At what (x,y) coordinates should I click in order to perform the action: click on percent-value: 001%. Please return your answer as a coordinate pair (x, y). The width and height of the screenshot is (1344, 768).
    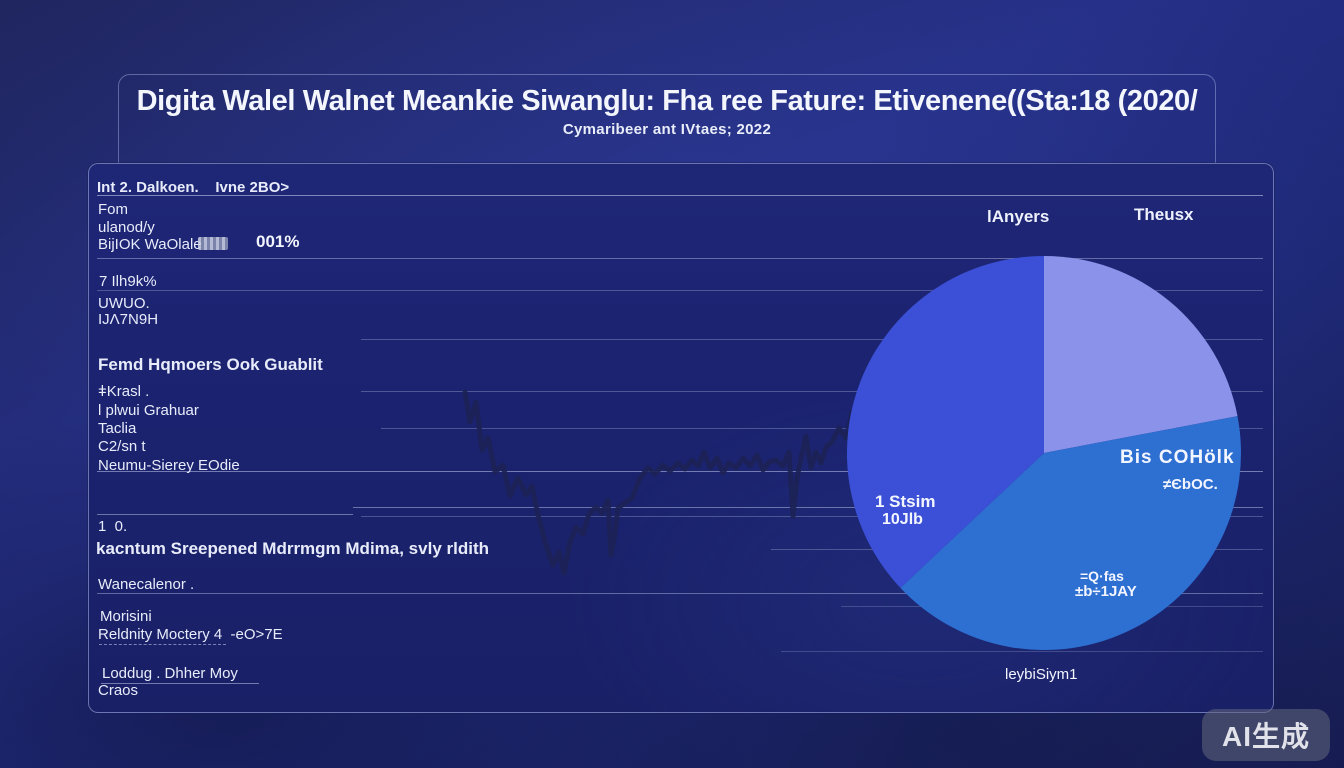
    Looking at the image, I should click on (278, 241).